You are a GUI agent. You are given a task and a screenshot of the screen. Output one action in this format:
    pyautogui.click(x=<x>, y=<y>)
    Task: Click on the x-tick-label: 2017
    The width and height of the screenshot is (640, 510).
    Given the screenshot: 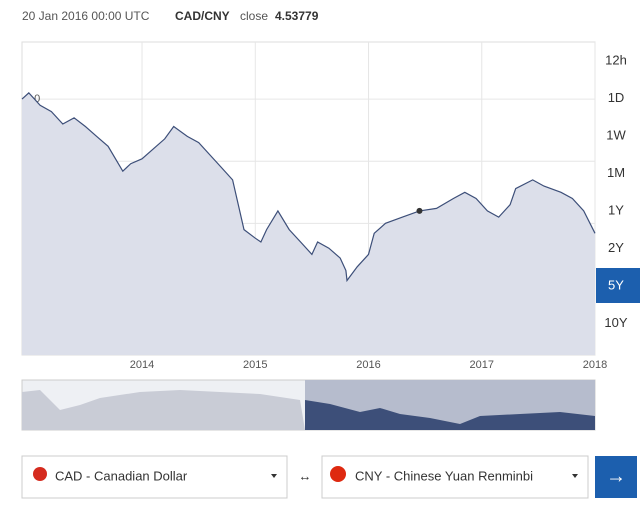 What is the action you would take?
    pyautogui.click(x=482, y=365)
    